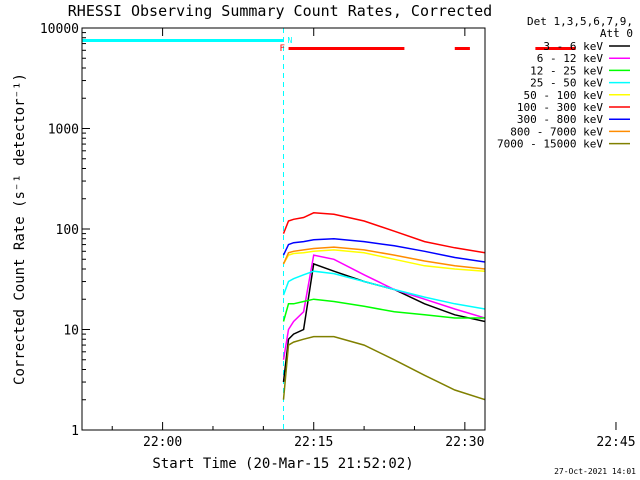 The width and height of the screenshot is (640, 480). What do you see at coordinates (595, 471) in the screenshot?
I see `footer-date: 27-Oct-2021 14:01` at bounding box center [595, 471].